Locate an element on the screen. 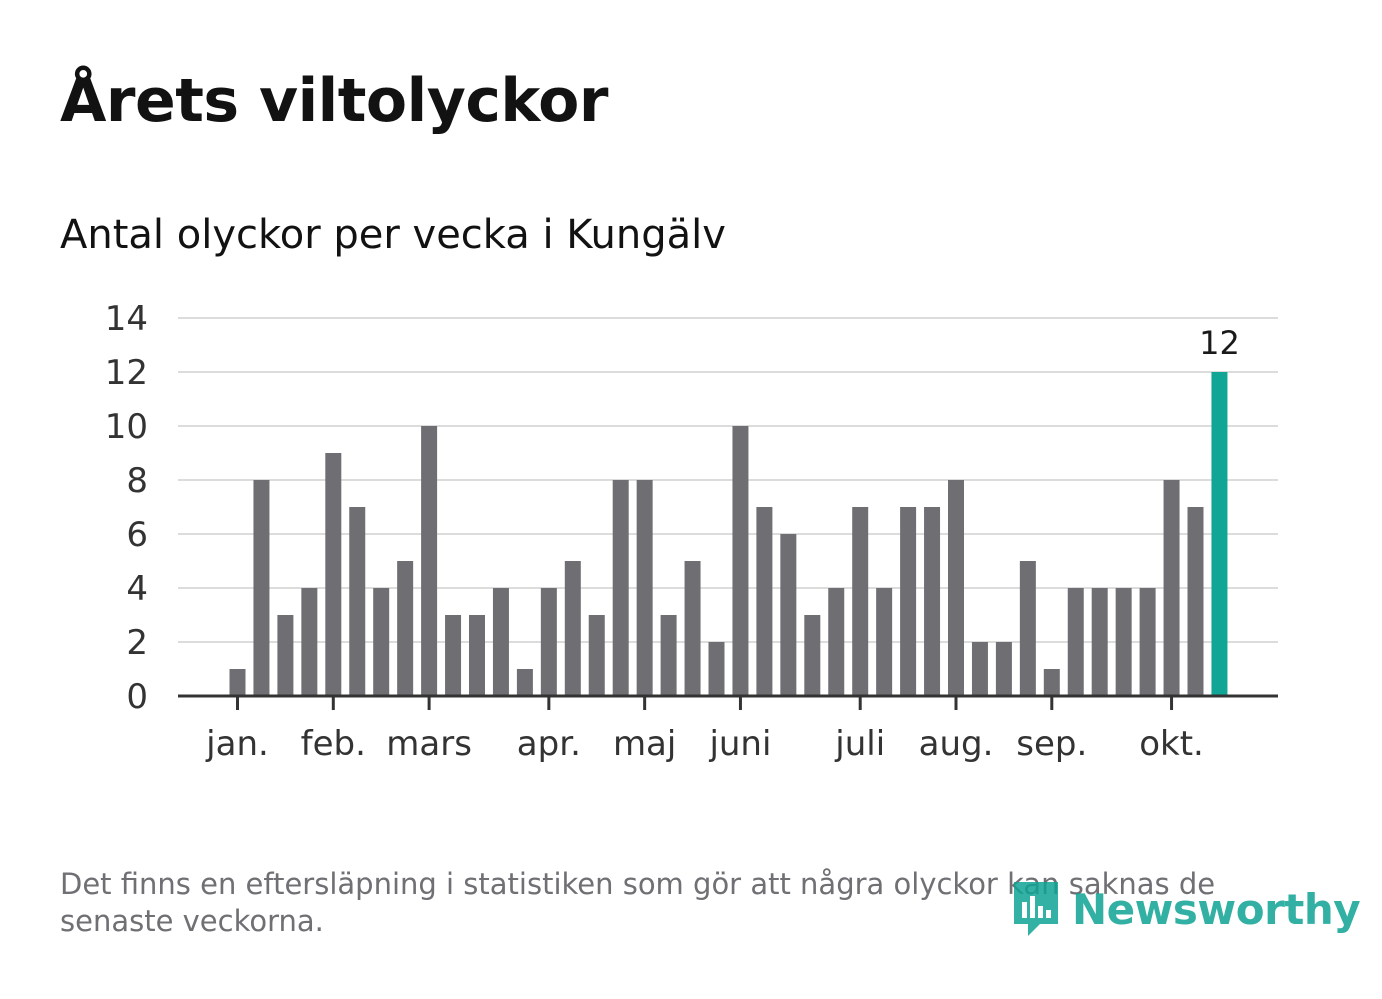  y-tick-label: 6 is located at coordinates (137, 535).